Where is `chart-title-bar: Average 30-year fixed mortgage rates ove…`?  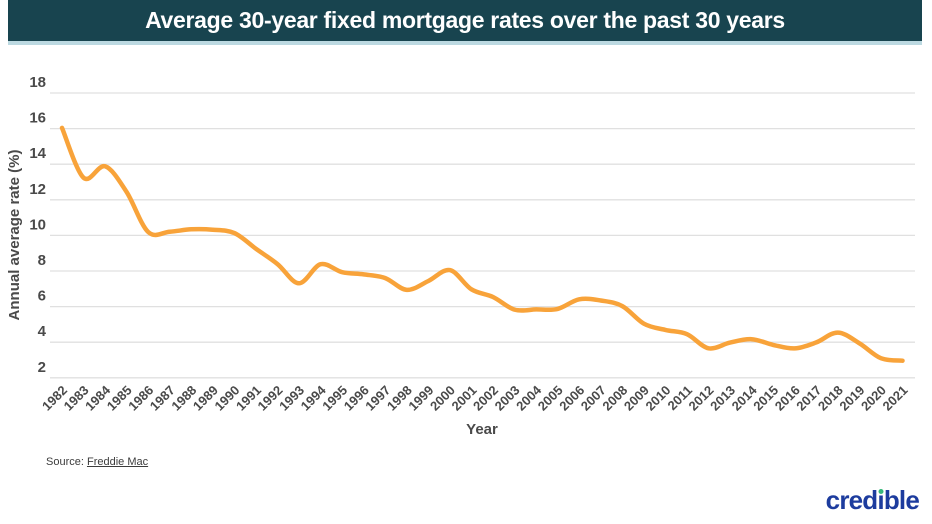
chart-title-bar: Average 30-year fixed mortgage rates ove… is located at coordinates (465, 22).